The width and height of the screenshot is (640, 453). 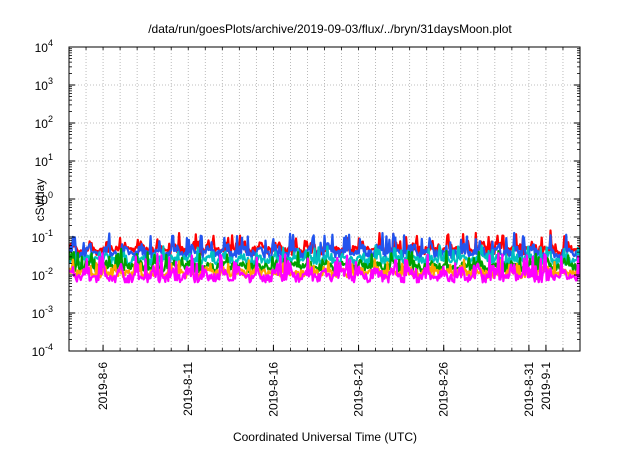 What do you see at coordinates (103, 386) in the screenshot?
I see `x-tick-label: 2019-8-6` at bounding box center [103, 386].